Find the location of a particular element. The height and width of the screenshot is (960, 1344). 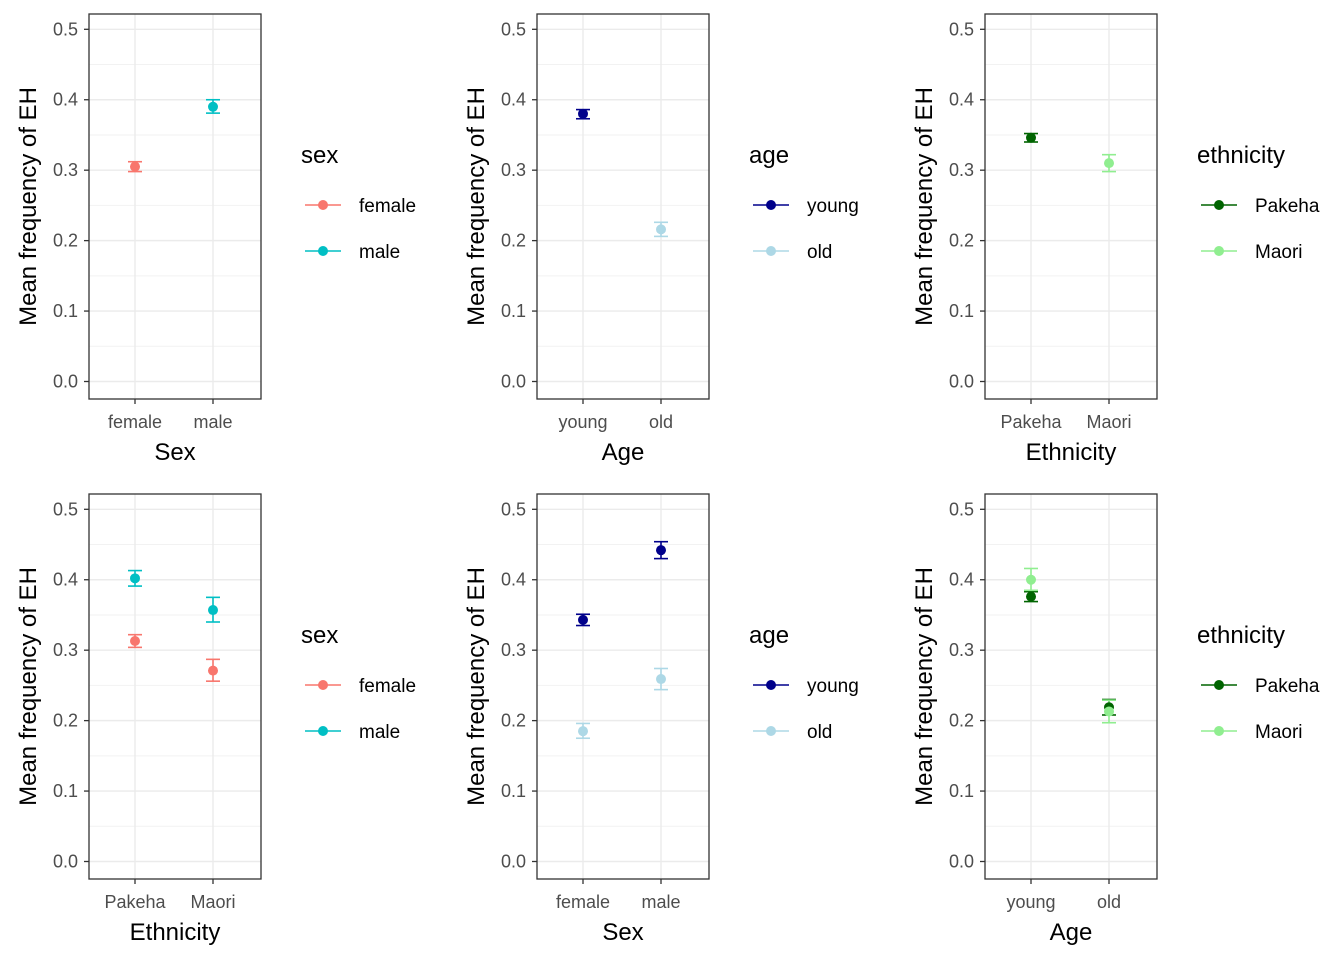

point-male-male is located at coordinates (213, 106).